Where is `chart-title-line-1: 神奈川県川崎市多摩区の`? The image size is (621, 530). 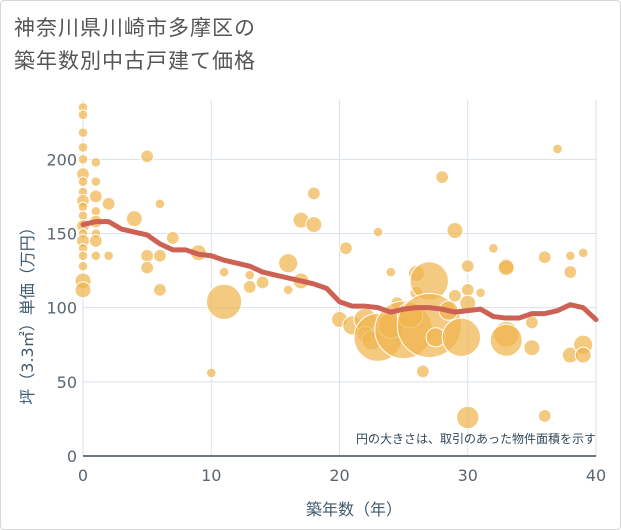
chart-title-line-1: 神奈川県川崎市多摩区の is located at coordinates (135, 28).